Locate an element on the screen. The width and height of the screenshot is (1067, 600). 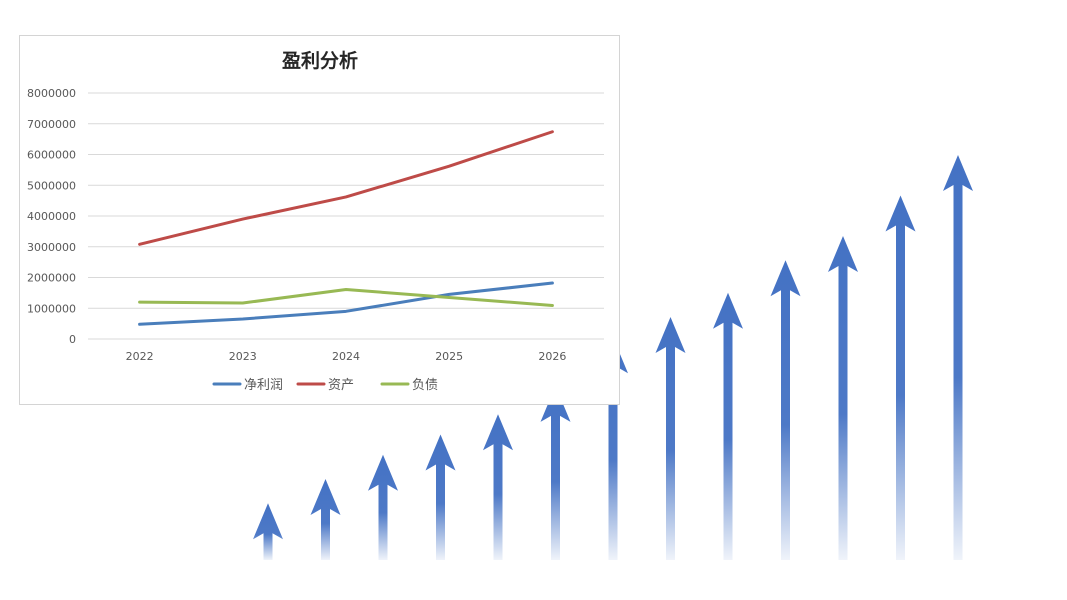
x-tick-label: 2023 is located at coordinates (243, 356).